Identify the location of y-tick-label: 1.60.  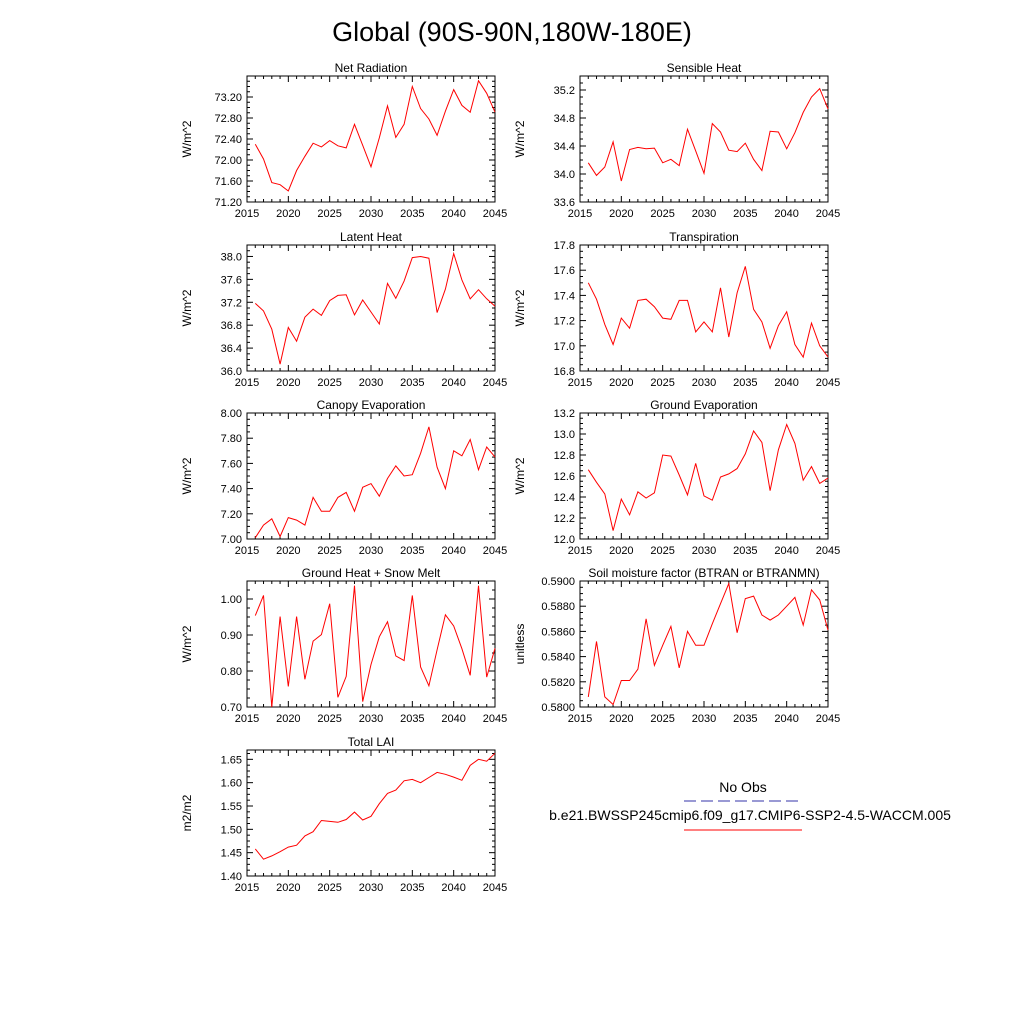
(231, 784).